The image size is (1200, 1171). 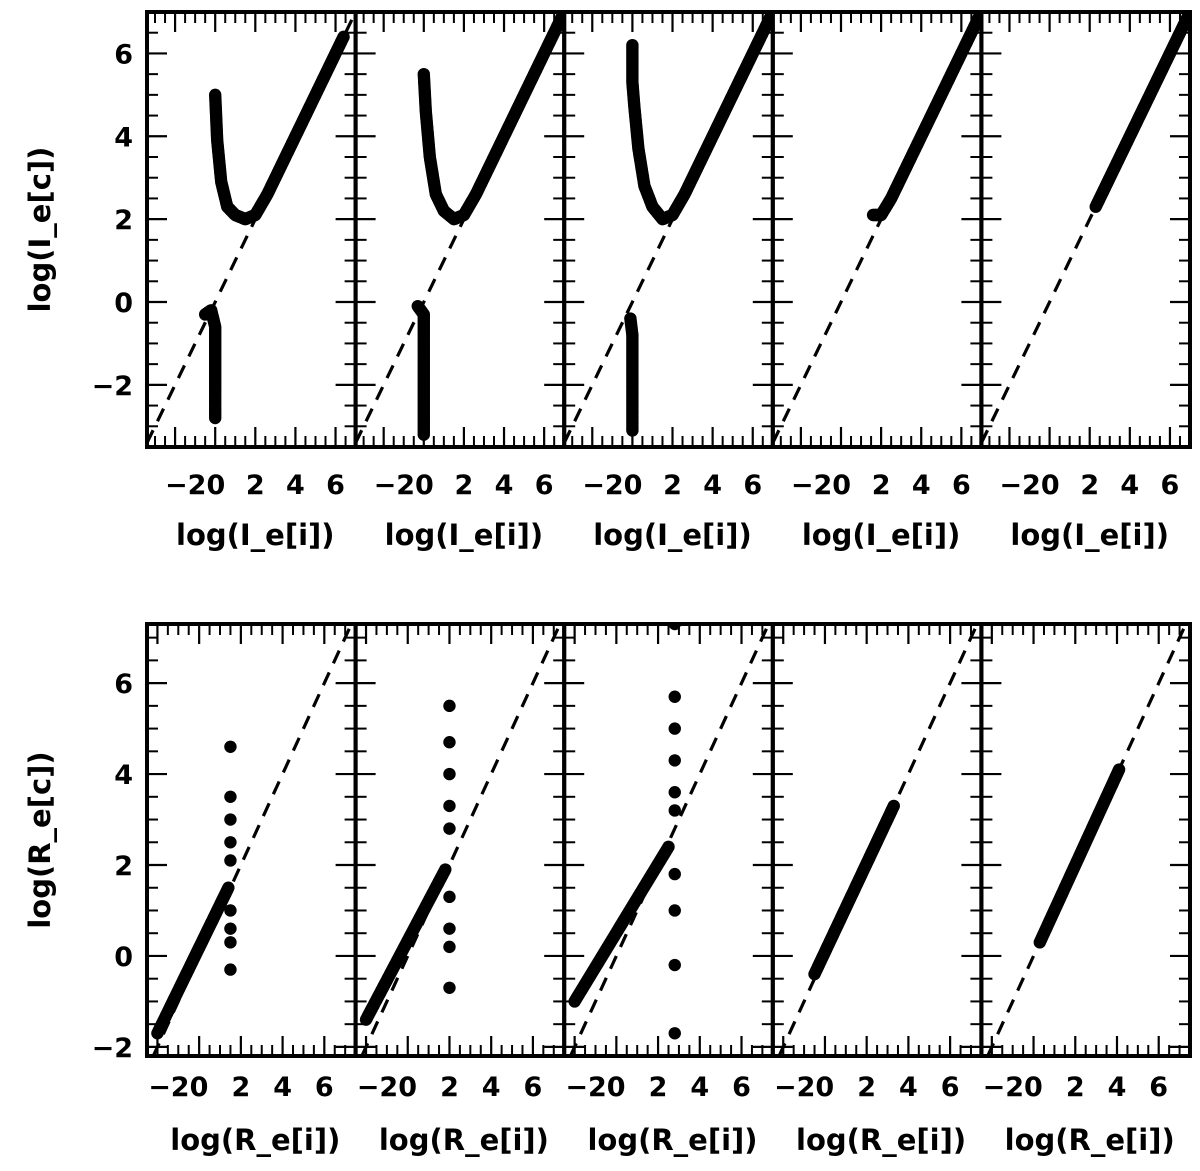 I want to click on y-axis-label: log(R_e[c]), so click(x=40, y=839).